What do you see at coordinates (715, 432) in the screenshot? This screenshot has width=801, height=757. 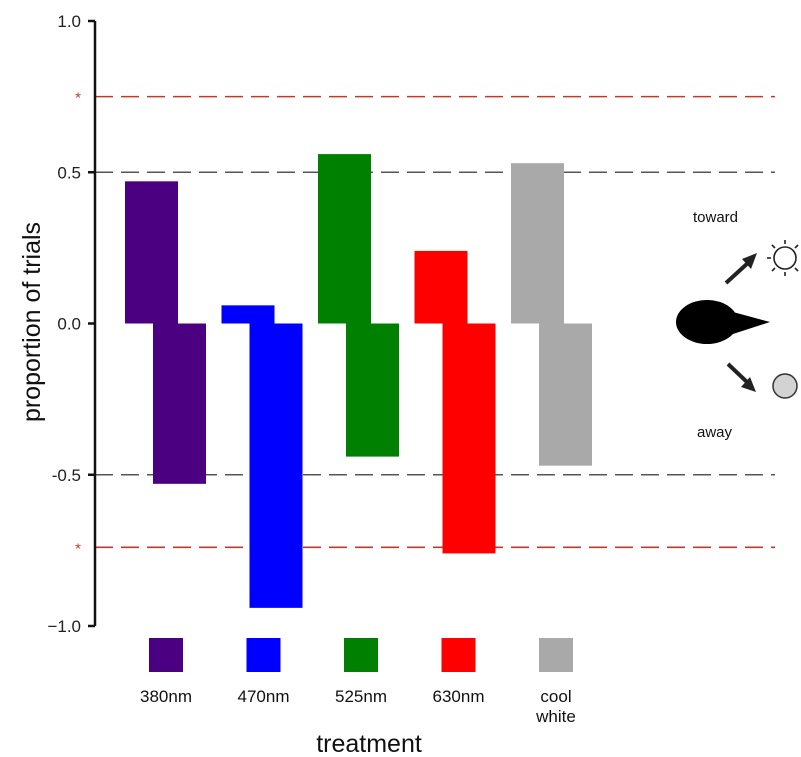 I see `legend-away-label: away` at bounding box center [715, 432].